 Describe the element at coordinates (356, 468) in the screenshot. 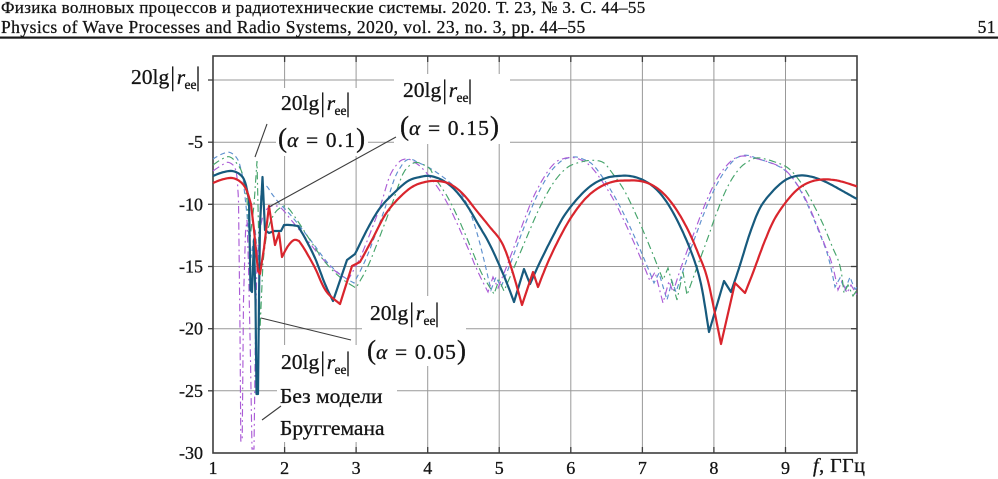

I see `svg-text: 3` at that location.